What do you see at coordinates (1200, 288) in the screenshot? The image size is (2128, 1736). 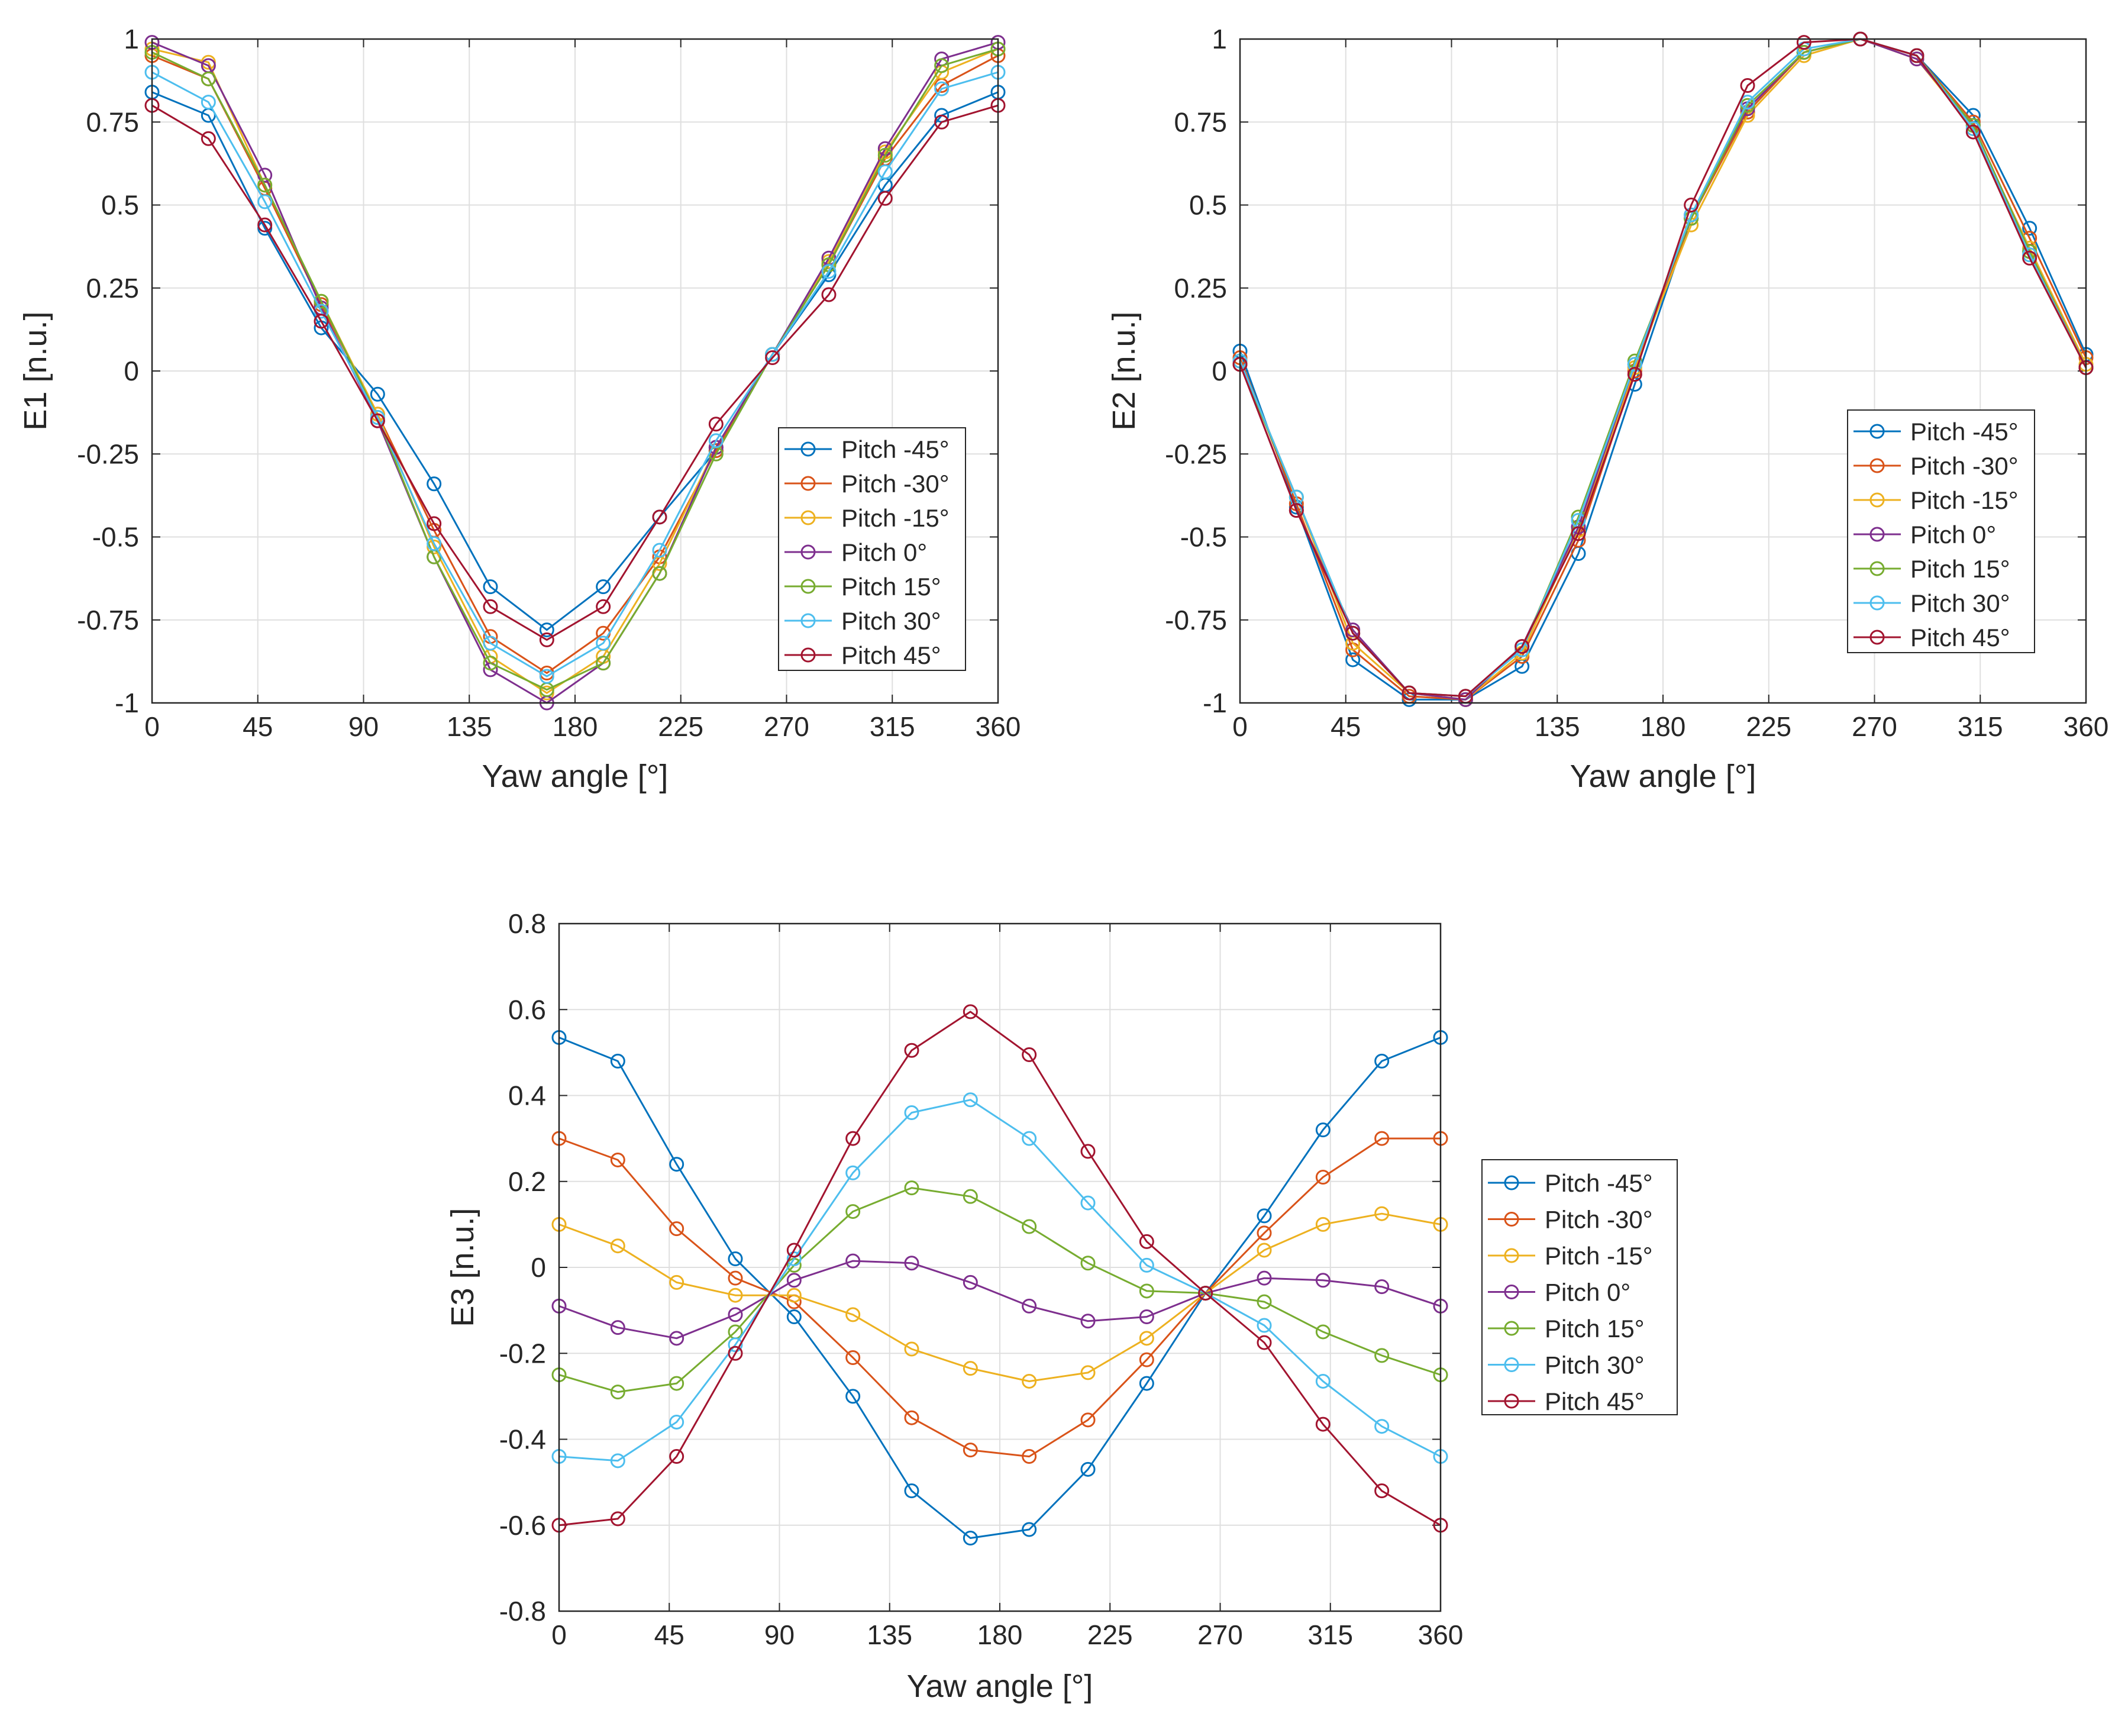 I see `y-tick-label: 0.25` at bounding box center [1200, 288].